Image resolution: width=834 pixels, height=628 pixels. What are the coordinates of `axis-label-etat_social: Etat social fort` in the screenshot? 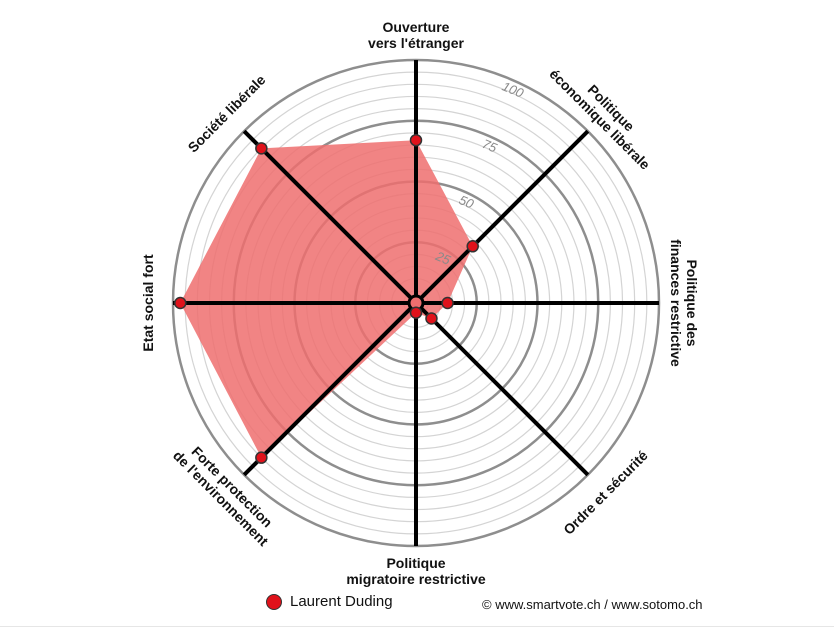 It's located at (148, 303).